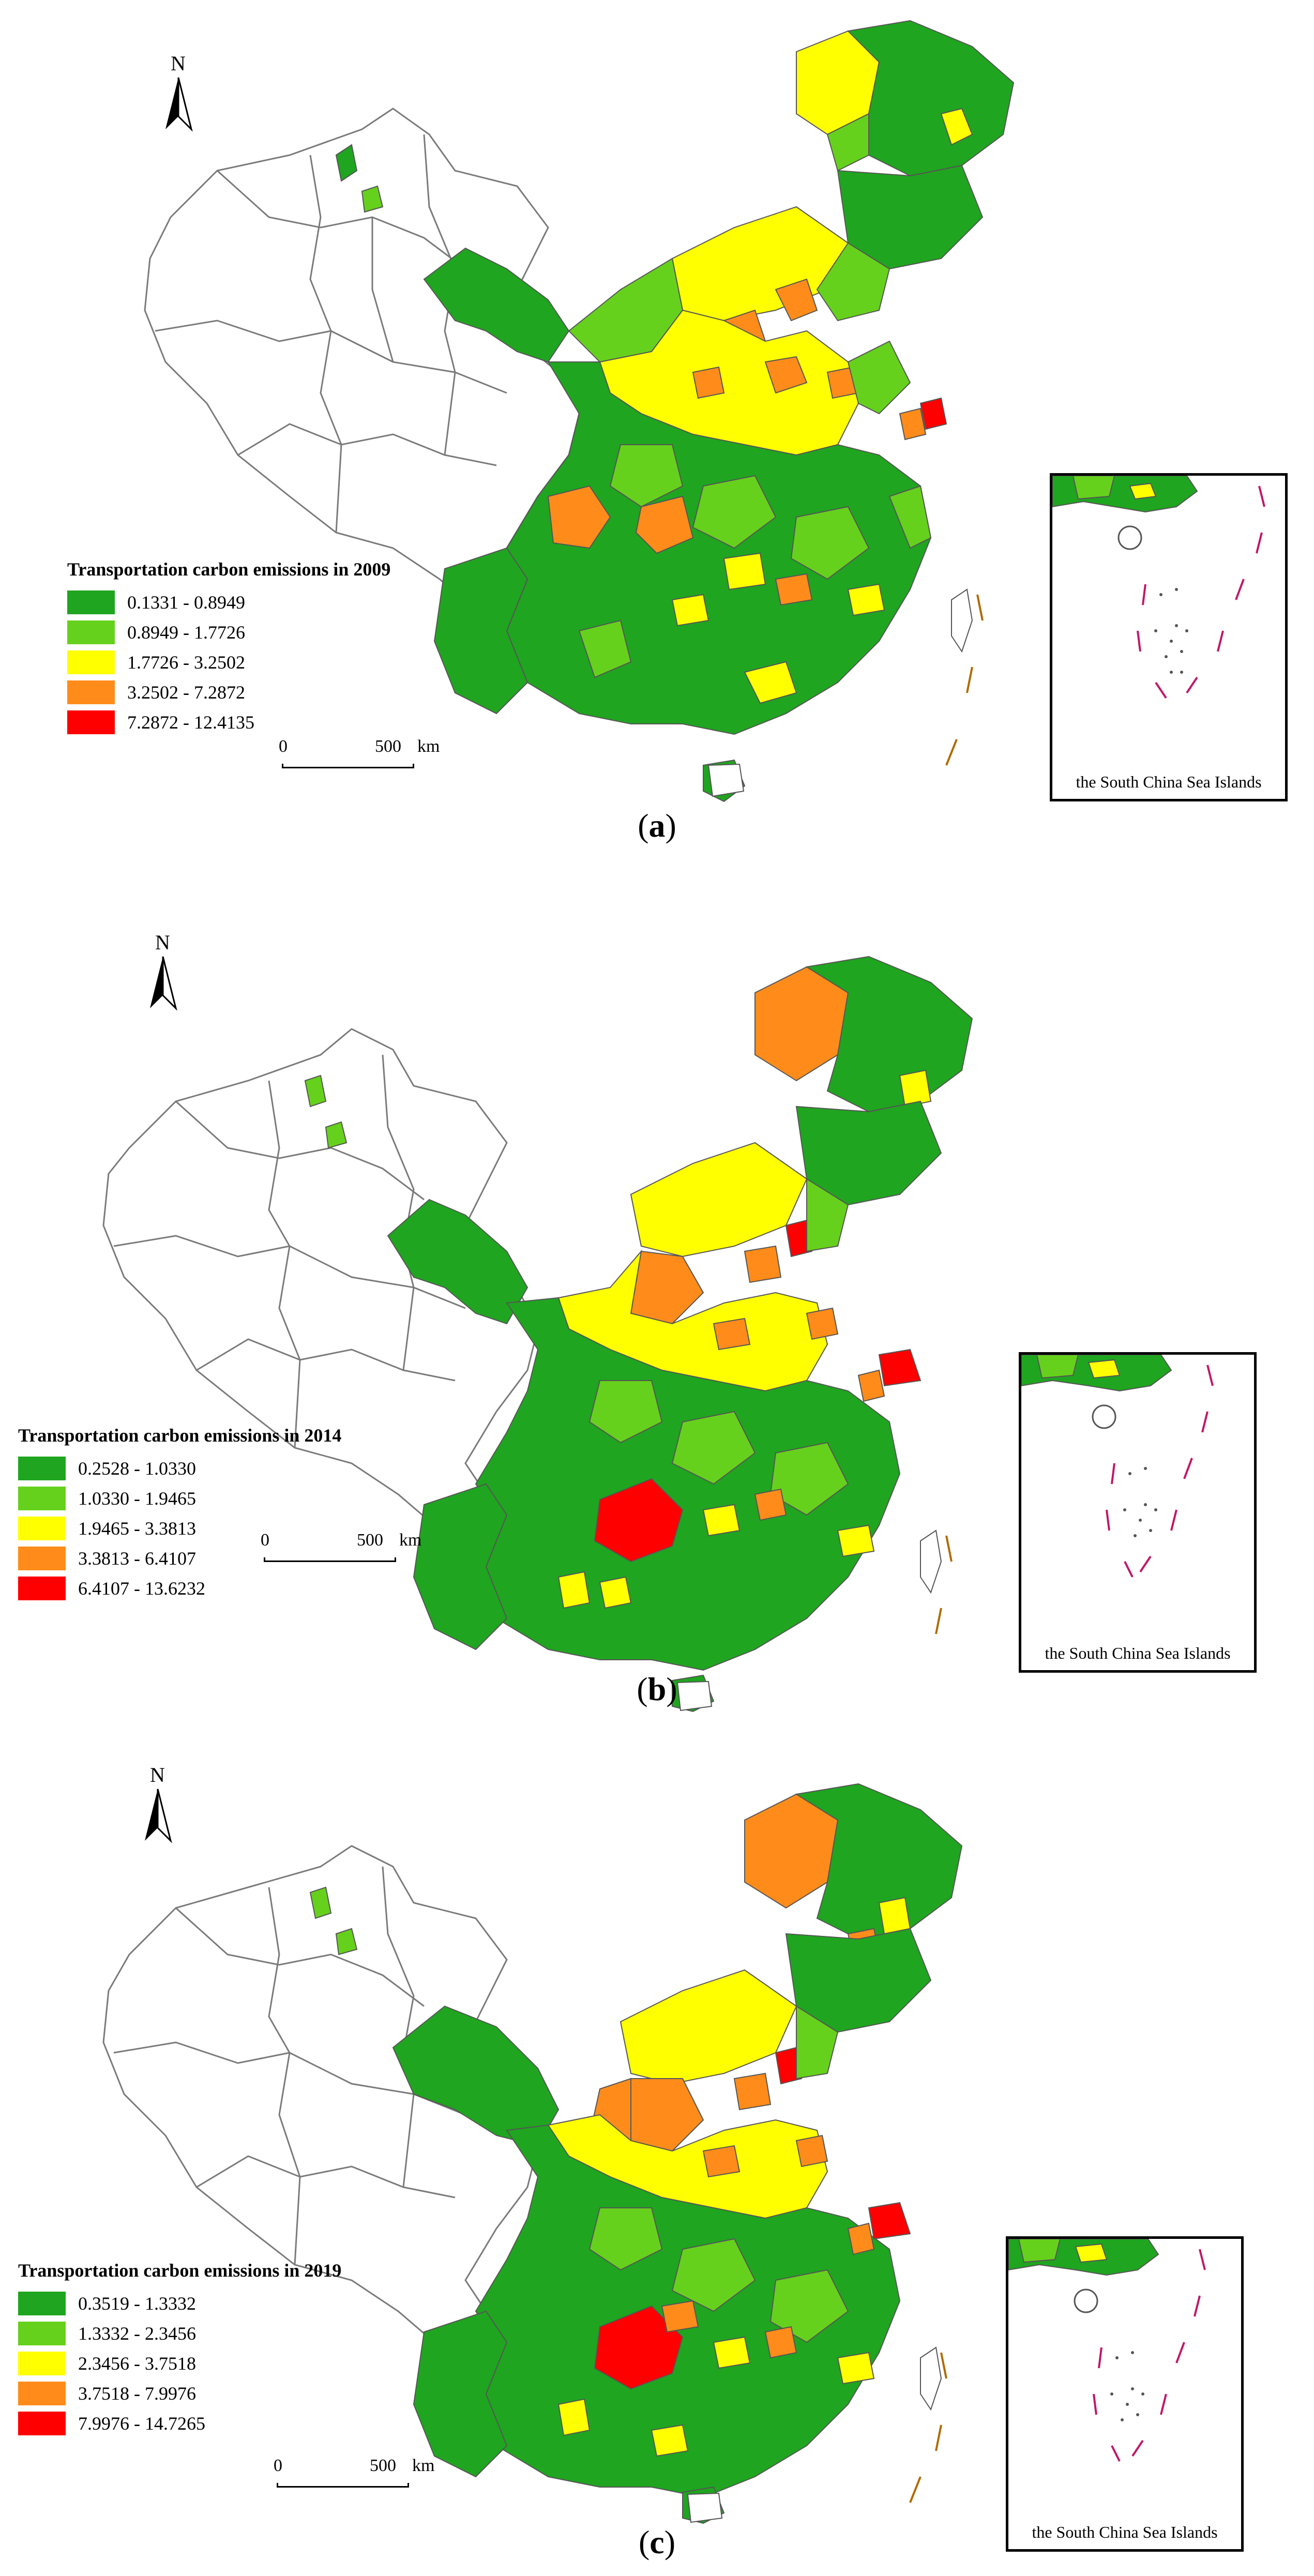  I want to click on legend-label: 7.9976 - 14.7265, so click(141, 2423).